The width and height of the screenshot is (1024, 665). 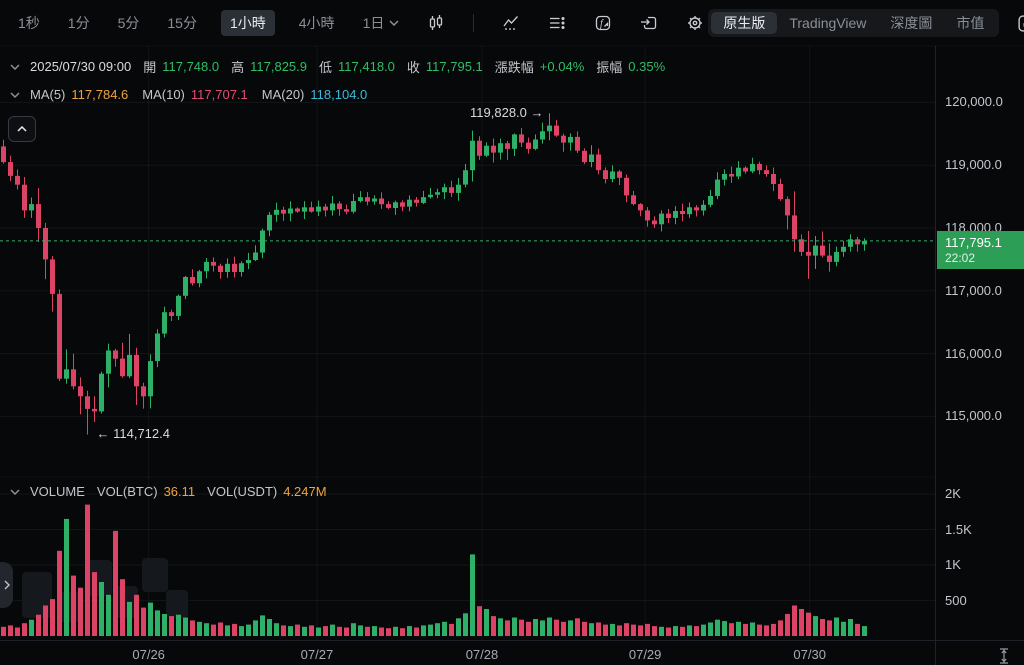 I want to click on ohlc-value: 117,795.1, so click(x=454, y=66).